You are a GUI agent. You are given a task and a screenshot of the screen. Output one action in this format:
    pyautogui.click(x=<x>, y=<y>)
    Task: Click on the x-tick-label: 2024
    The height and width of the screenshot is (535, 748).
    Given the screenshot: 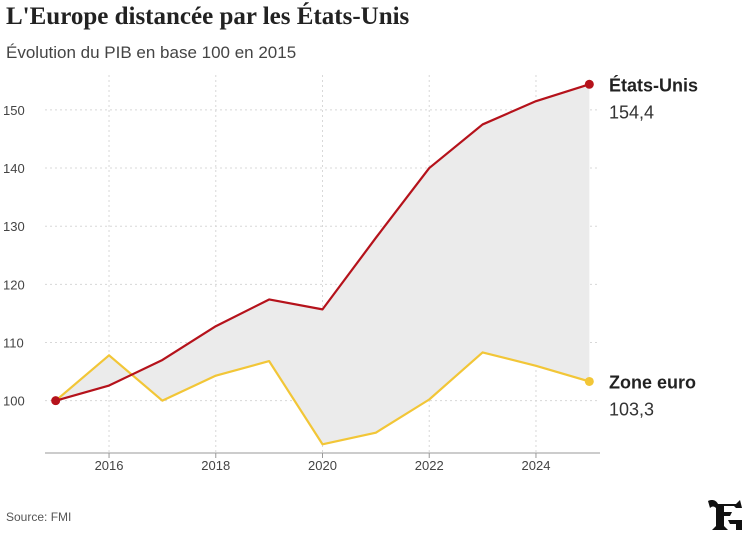 What is the action you would take?
    pyautogui.click(x=536, y=465)
    